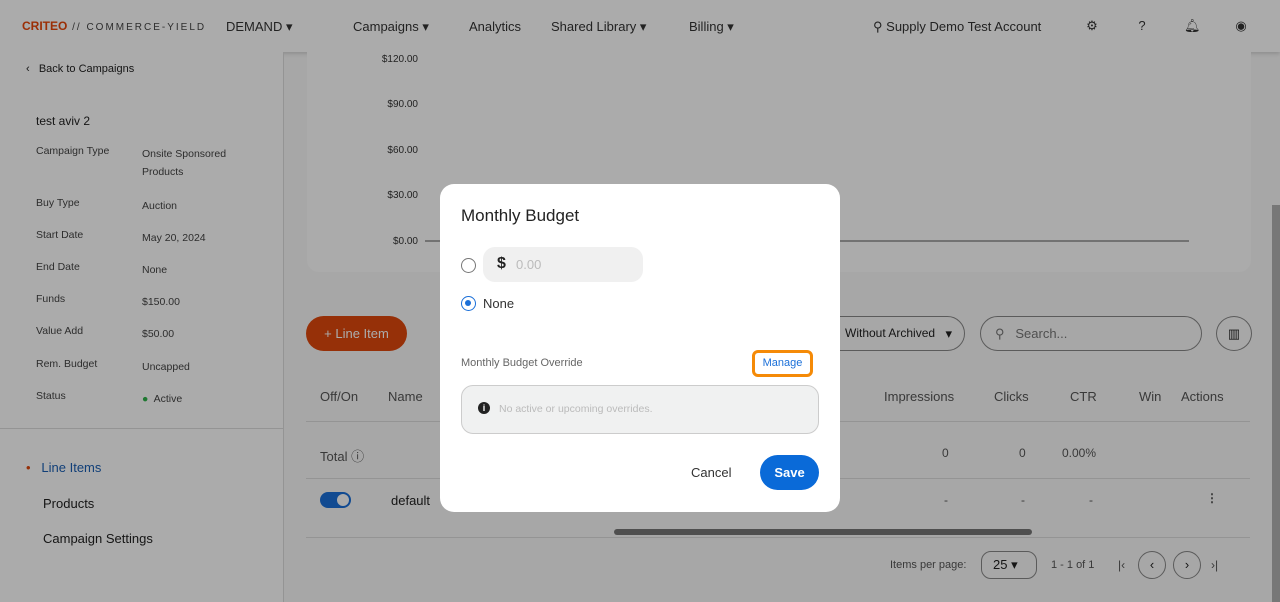 This screenshot has width=1280, height=602. What do you see at coordinates (499, 303) in the screenshot?
I see `none-label: None` at bounding box center [499, 303].